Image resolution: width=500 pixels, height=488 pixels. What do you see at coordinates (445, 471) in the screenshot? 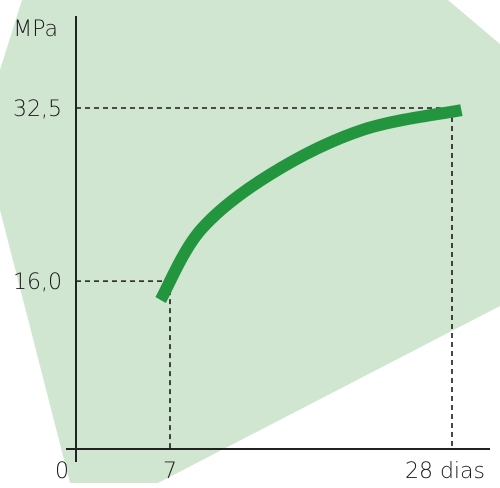
I see `x-tick-label-28: 28 dias` at bounding box center [445, 471].